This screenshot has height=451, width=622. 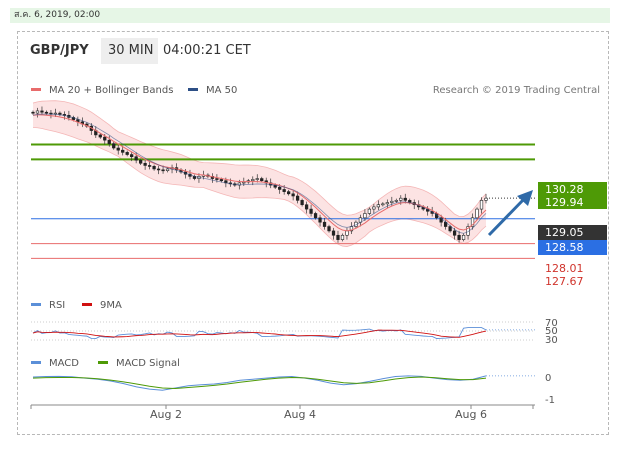 I want to click on r2-label: 129.94, so click(x=564, y=202).